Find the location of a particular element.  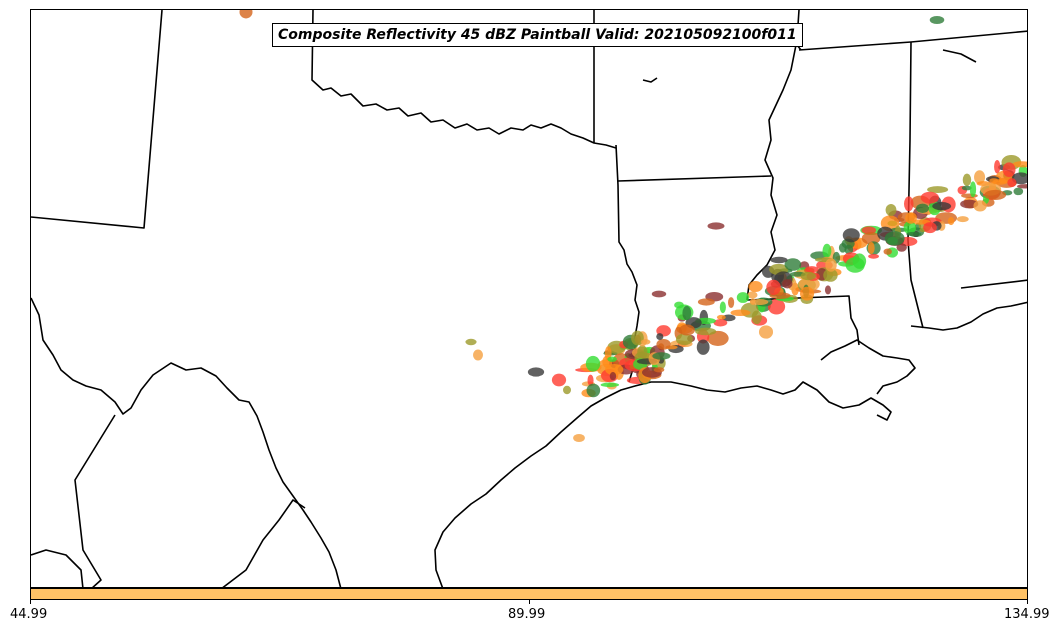

colorbar-tick-label-mid: 89.99 is located at coordinates (527, 614).